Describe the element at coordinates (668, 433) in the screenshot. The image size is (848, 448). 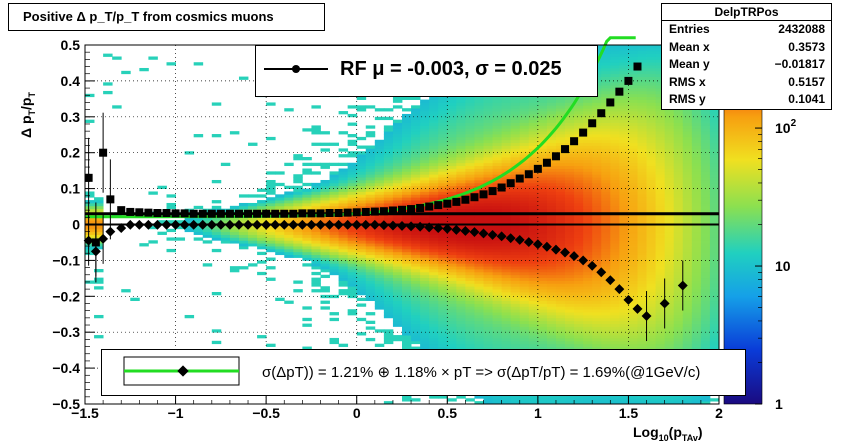
I see `x-axis-title: Log10(pTAv)` at that location.